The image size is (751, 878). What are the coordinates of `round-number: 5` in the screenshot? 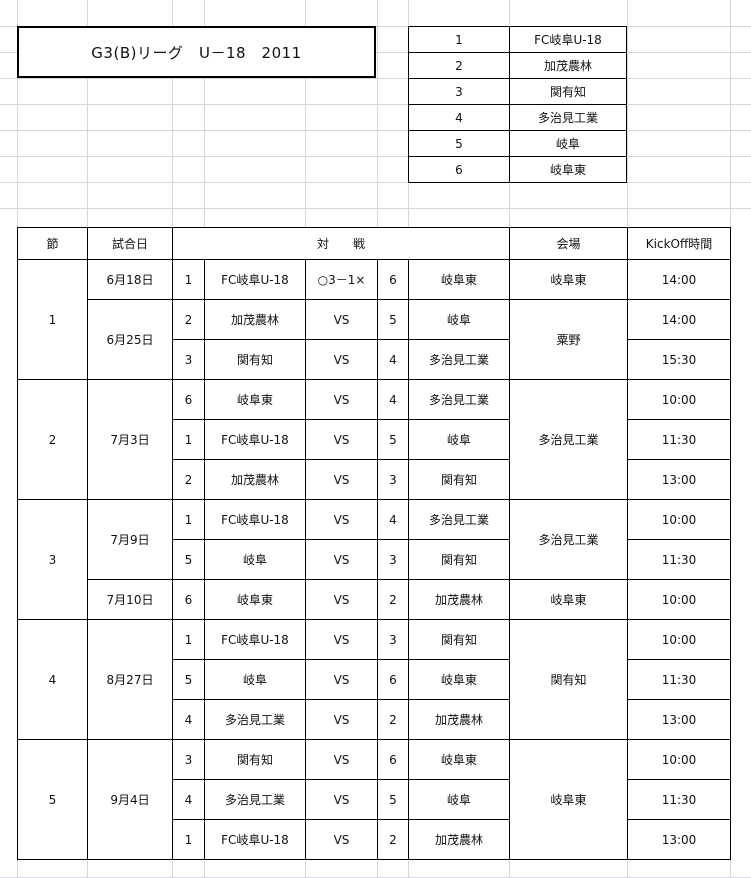 It's located at (52, 799).